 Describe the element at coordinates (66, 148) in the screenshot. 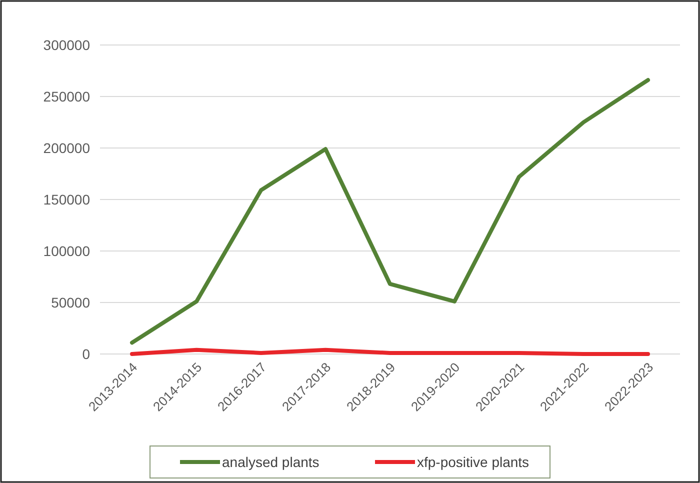

I see `y-tick-label: 200000` at that location.